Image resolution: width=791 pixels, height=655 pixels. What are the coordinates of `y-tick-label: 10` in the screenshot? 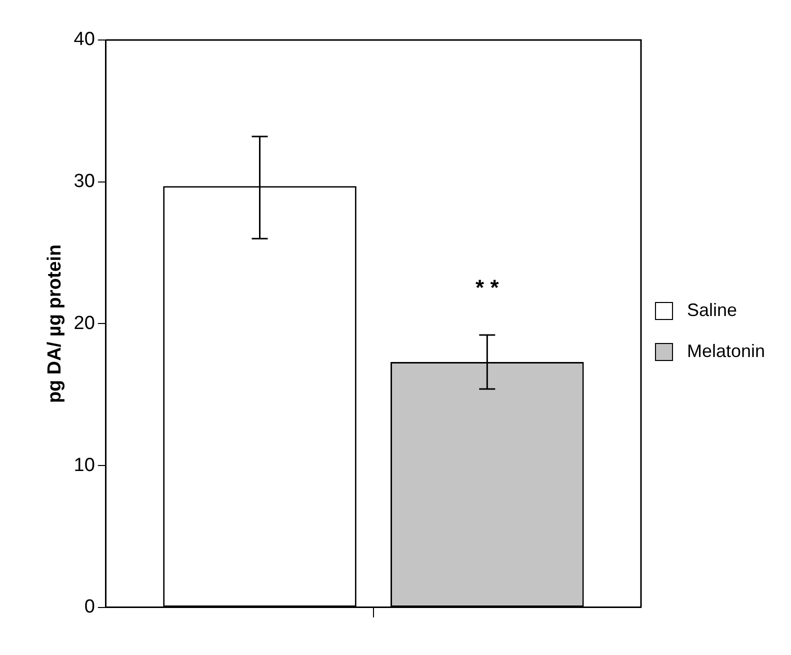 It's located at (84, 465).